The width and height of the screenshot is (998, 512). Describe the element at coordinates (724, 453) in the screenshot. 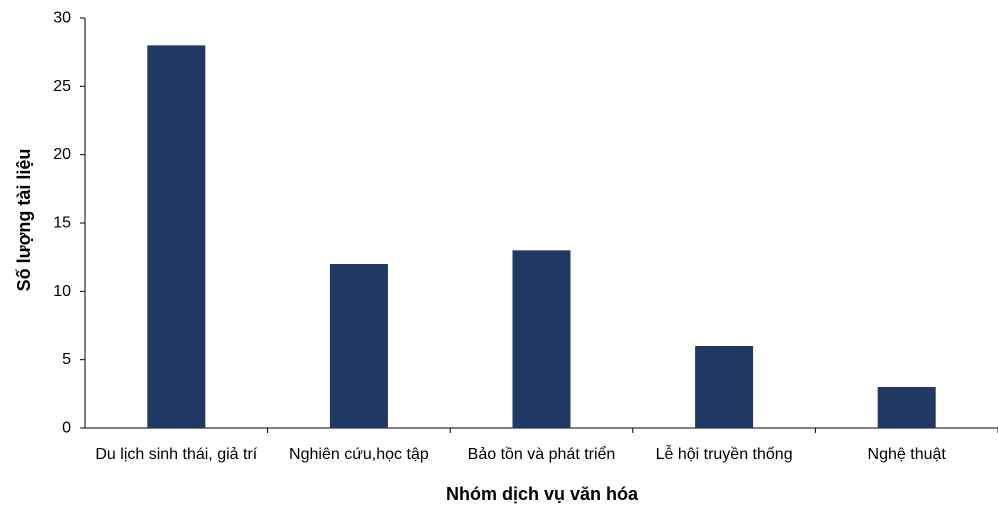

I see `x-category-label: Lễ hội truyền thống` at that location.